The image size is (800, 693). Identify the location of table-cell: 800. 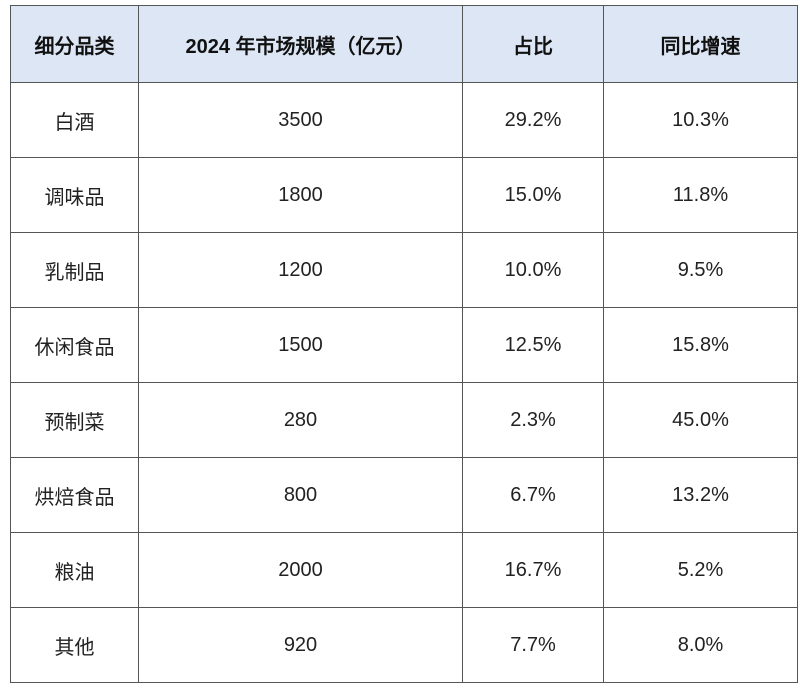
(300, 495).